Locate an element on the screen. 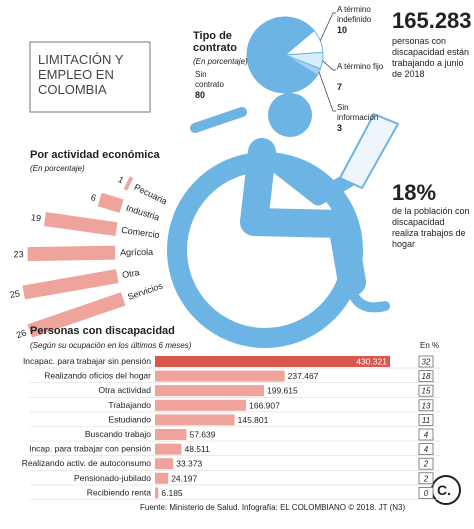 Image resolution: width=474 pixels, height=529 pixels. row-label: Incap. para trabajar con pensión is located at coordinates (90, 449).